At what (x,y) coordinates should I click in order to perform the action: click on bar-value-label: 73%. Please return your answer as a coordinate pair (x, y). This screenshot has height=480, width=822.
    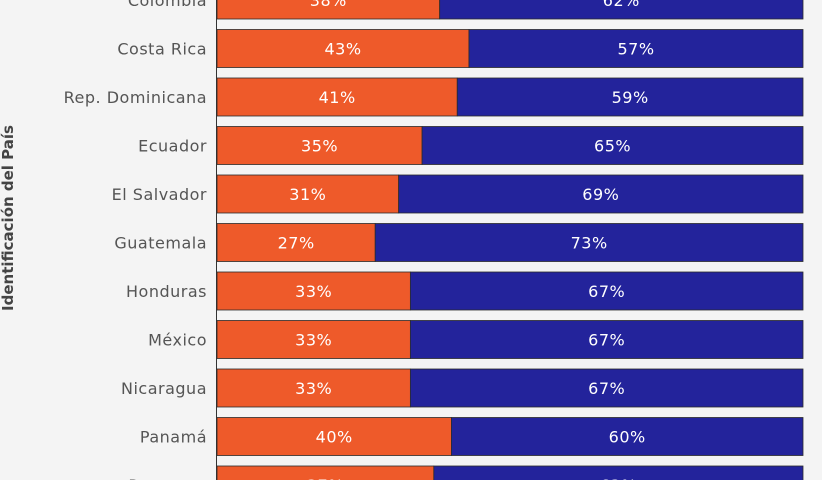
    Looking at the image, I should click on (589, 243).